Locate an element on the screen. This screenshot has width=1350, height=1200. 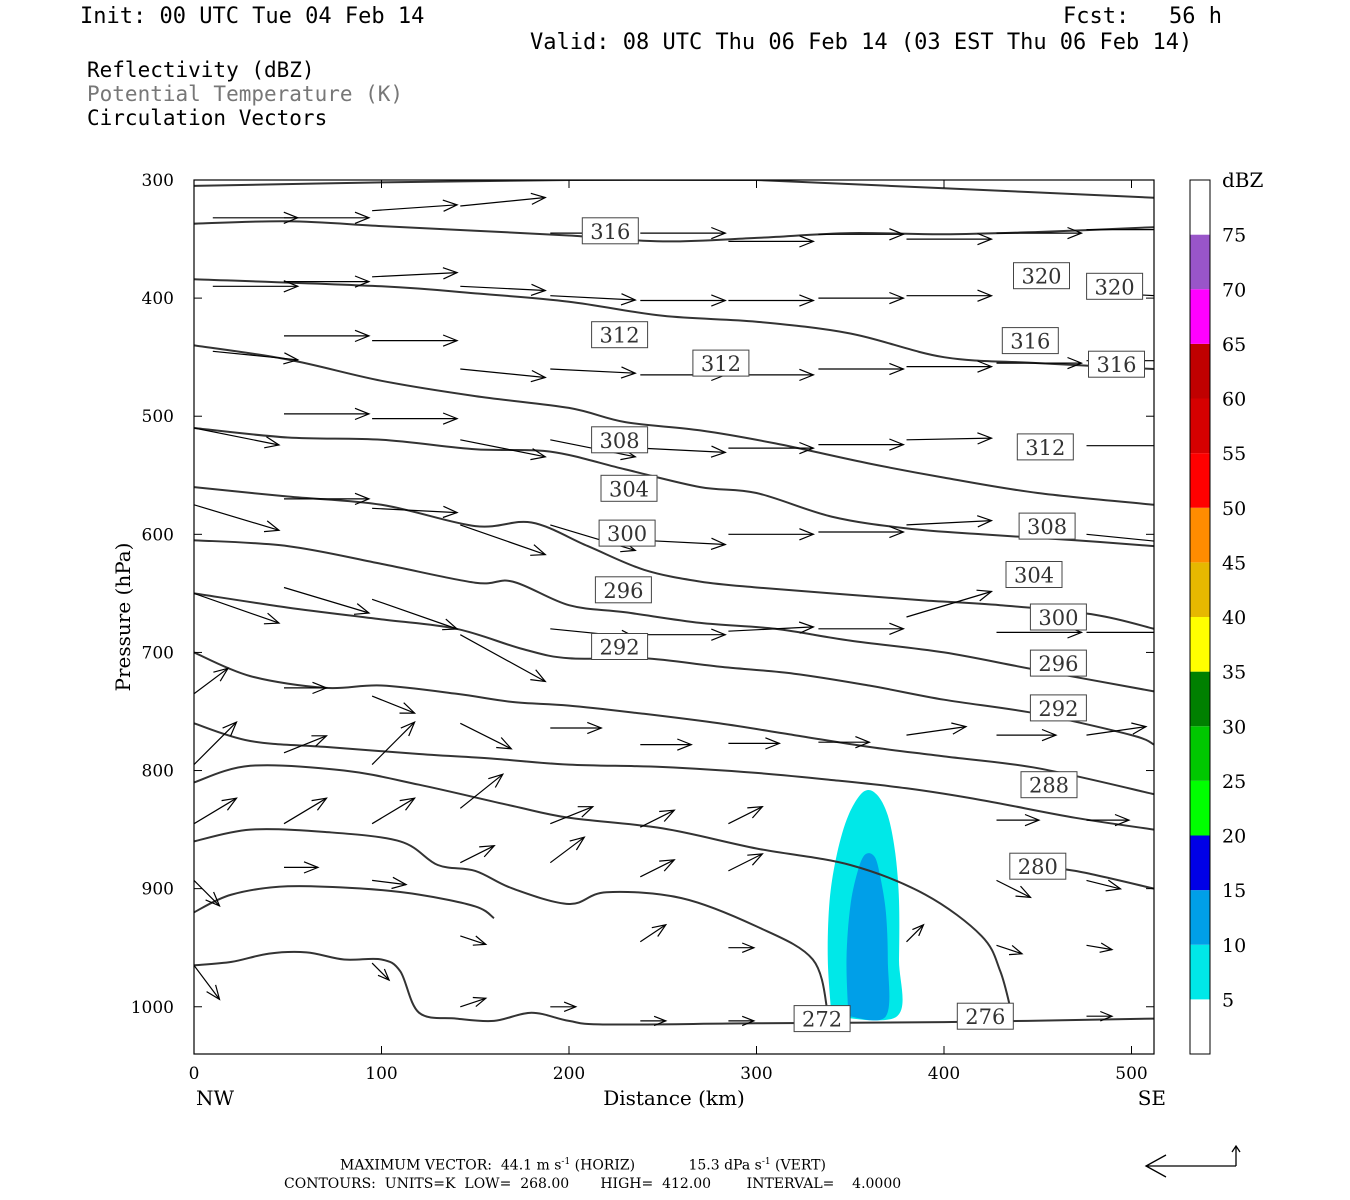
y-tick-label-5: 800 is located at coordinates (158, 772).